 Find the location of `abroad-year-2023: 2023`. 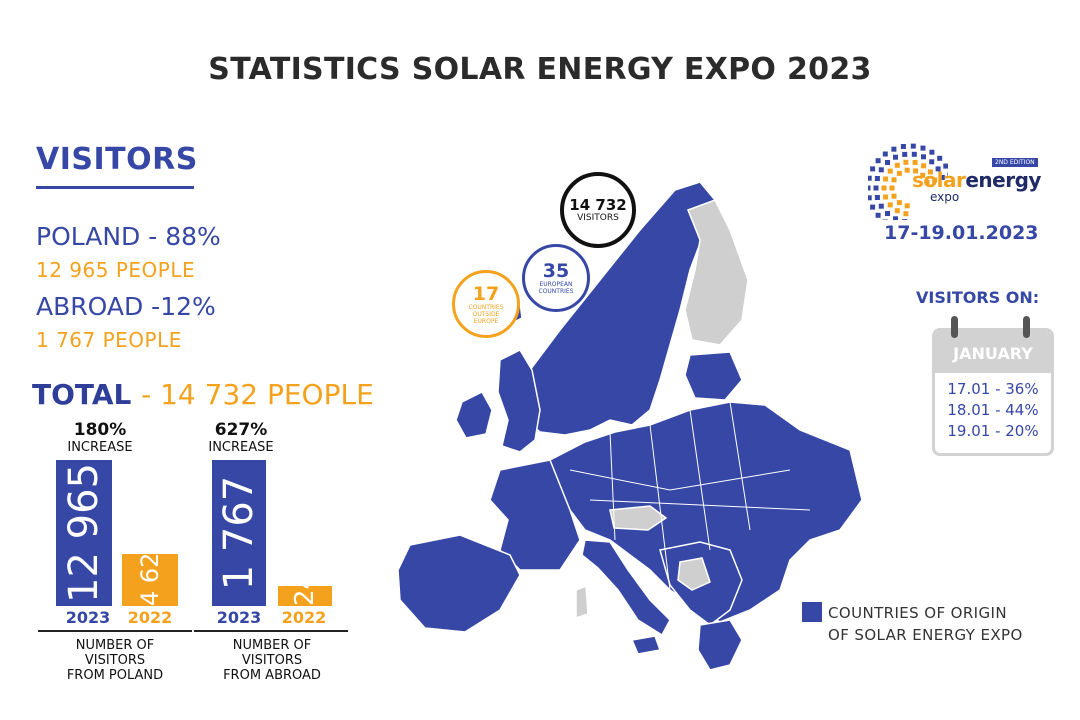

abroad-year-2023: 2023 is located at coordinates (239, 617).